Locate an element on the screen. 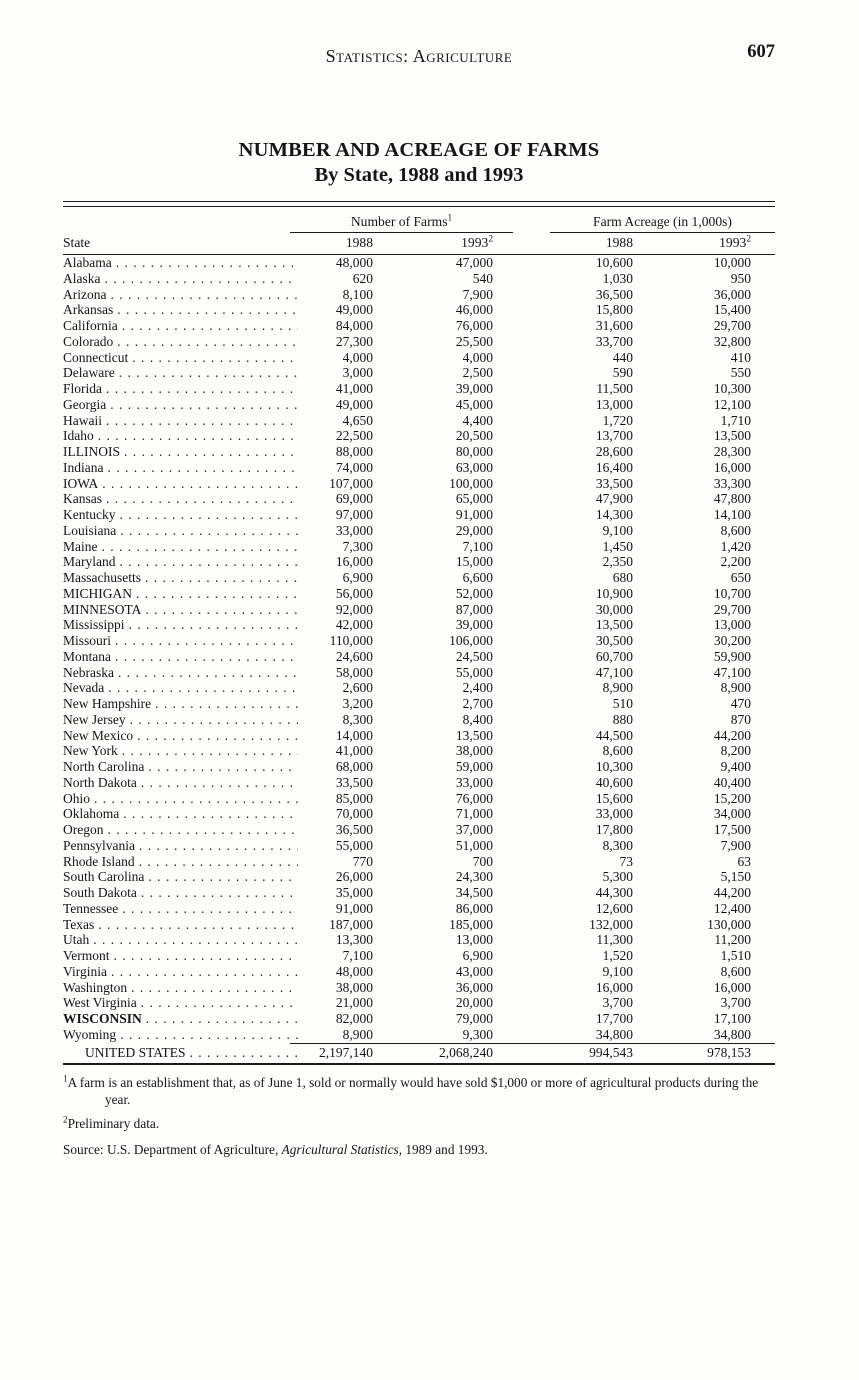 This screenshot has width=859, height=1380. acreage-1993-value: 47,100 is located at coordinates (732, 672).